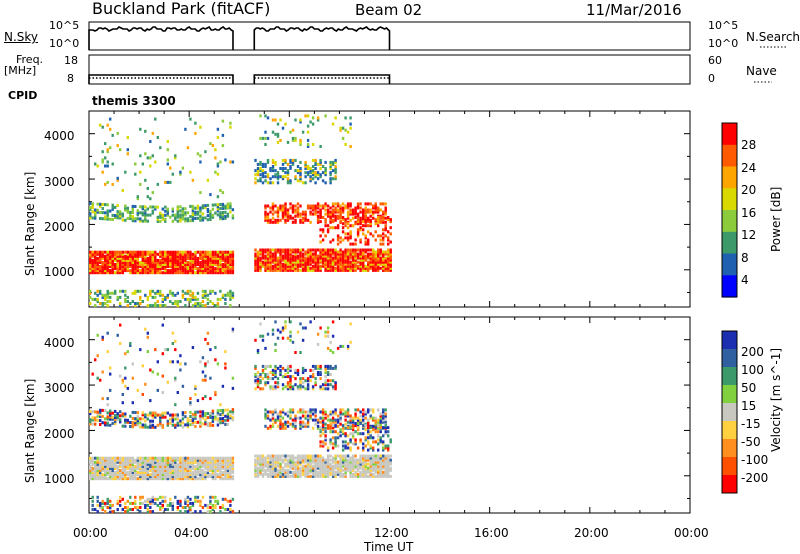 The width and height of the screenshot is (800, 554). Describe the element at coordinates (389, 10) in the screenshot. I see `beam-label: Beam 02` at that location.